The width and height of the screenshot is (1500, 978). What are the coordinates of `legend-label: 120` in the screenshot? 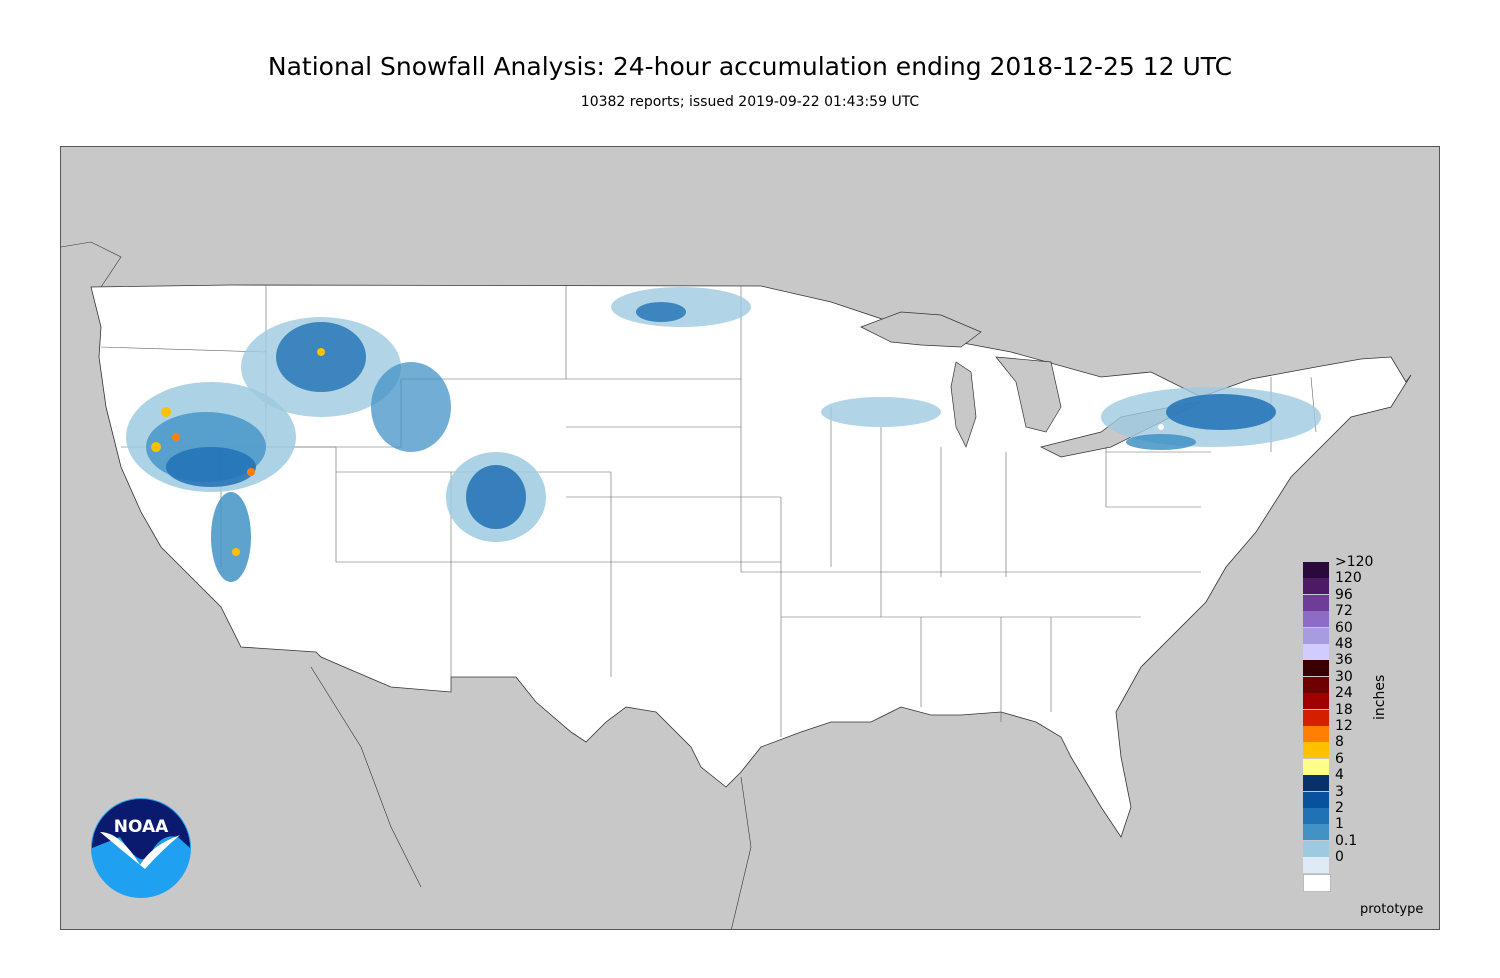 It's located at (1348, 578).